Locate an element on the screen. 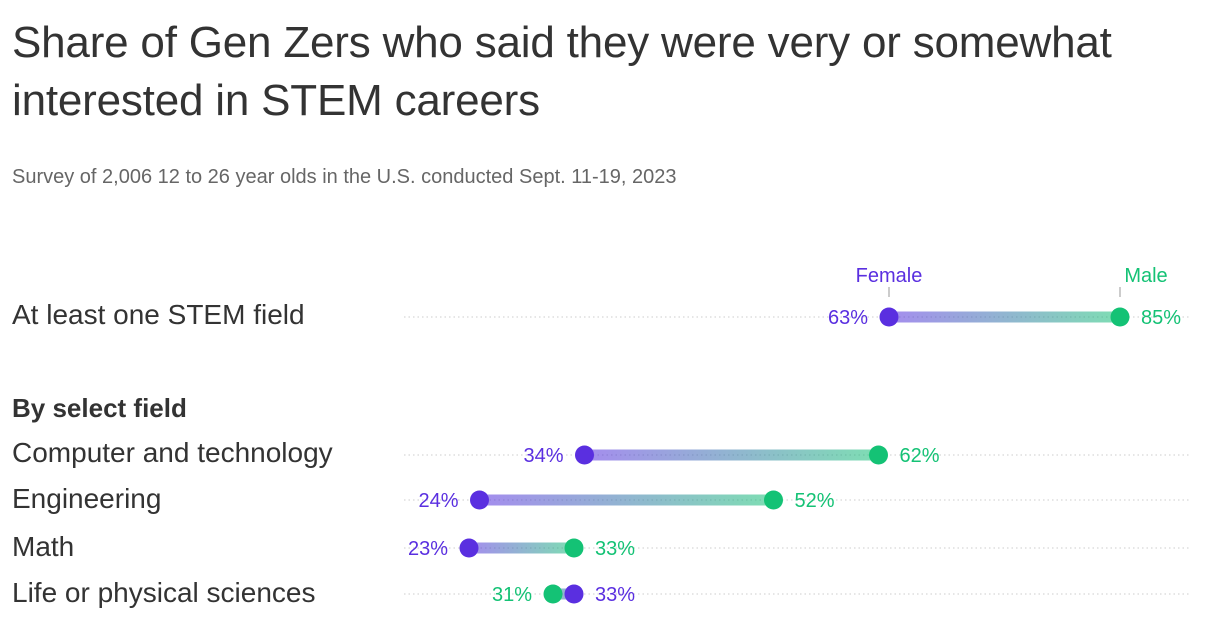  legend: Female Male is located at coordinates (1012, 281).